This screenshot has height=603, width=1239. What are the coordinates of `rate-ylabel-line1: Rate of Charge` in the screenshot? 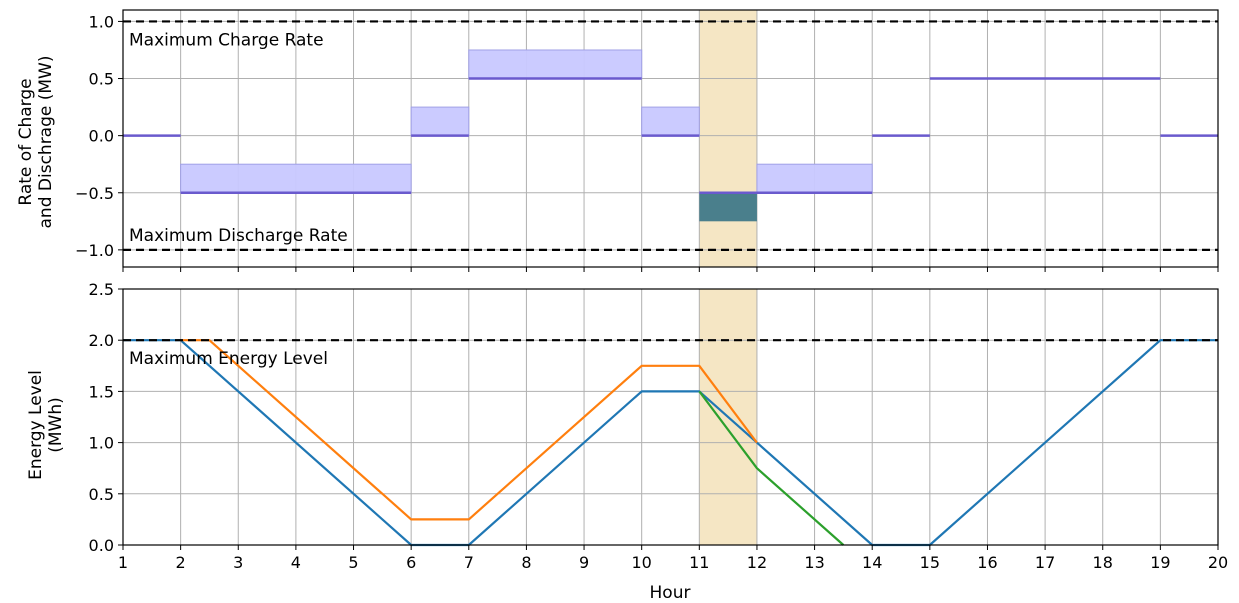 It's located at (26, 141).